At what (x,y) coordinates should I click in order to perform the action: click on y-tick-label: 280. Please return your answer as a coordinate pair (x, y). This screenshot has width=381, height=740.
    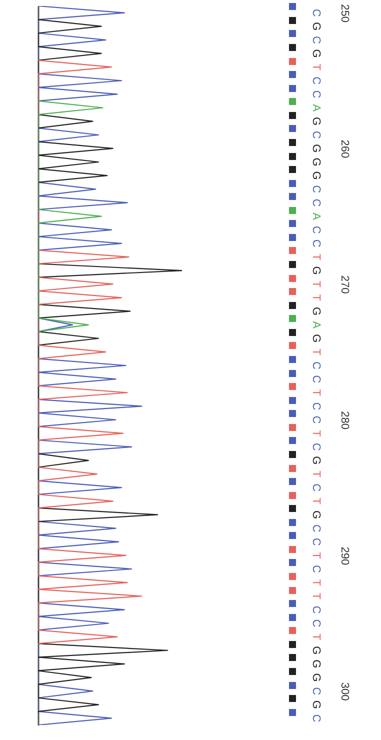
    Looking at the image, I should click on (344, 420).